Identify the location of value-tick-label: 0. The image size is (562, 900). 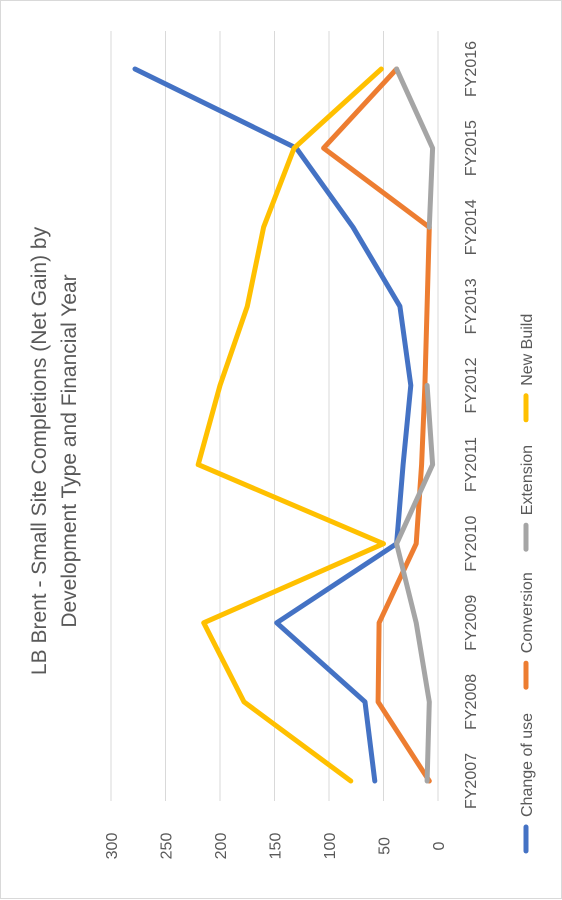
(439, 845).